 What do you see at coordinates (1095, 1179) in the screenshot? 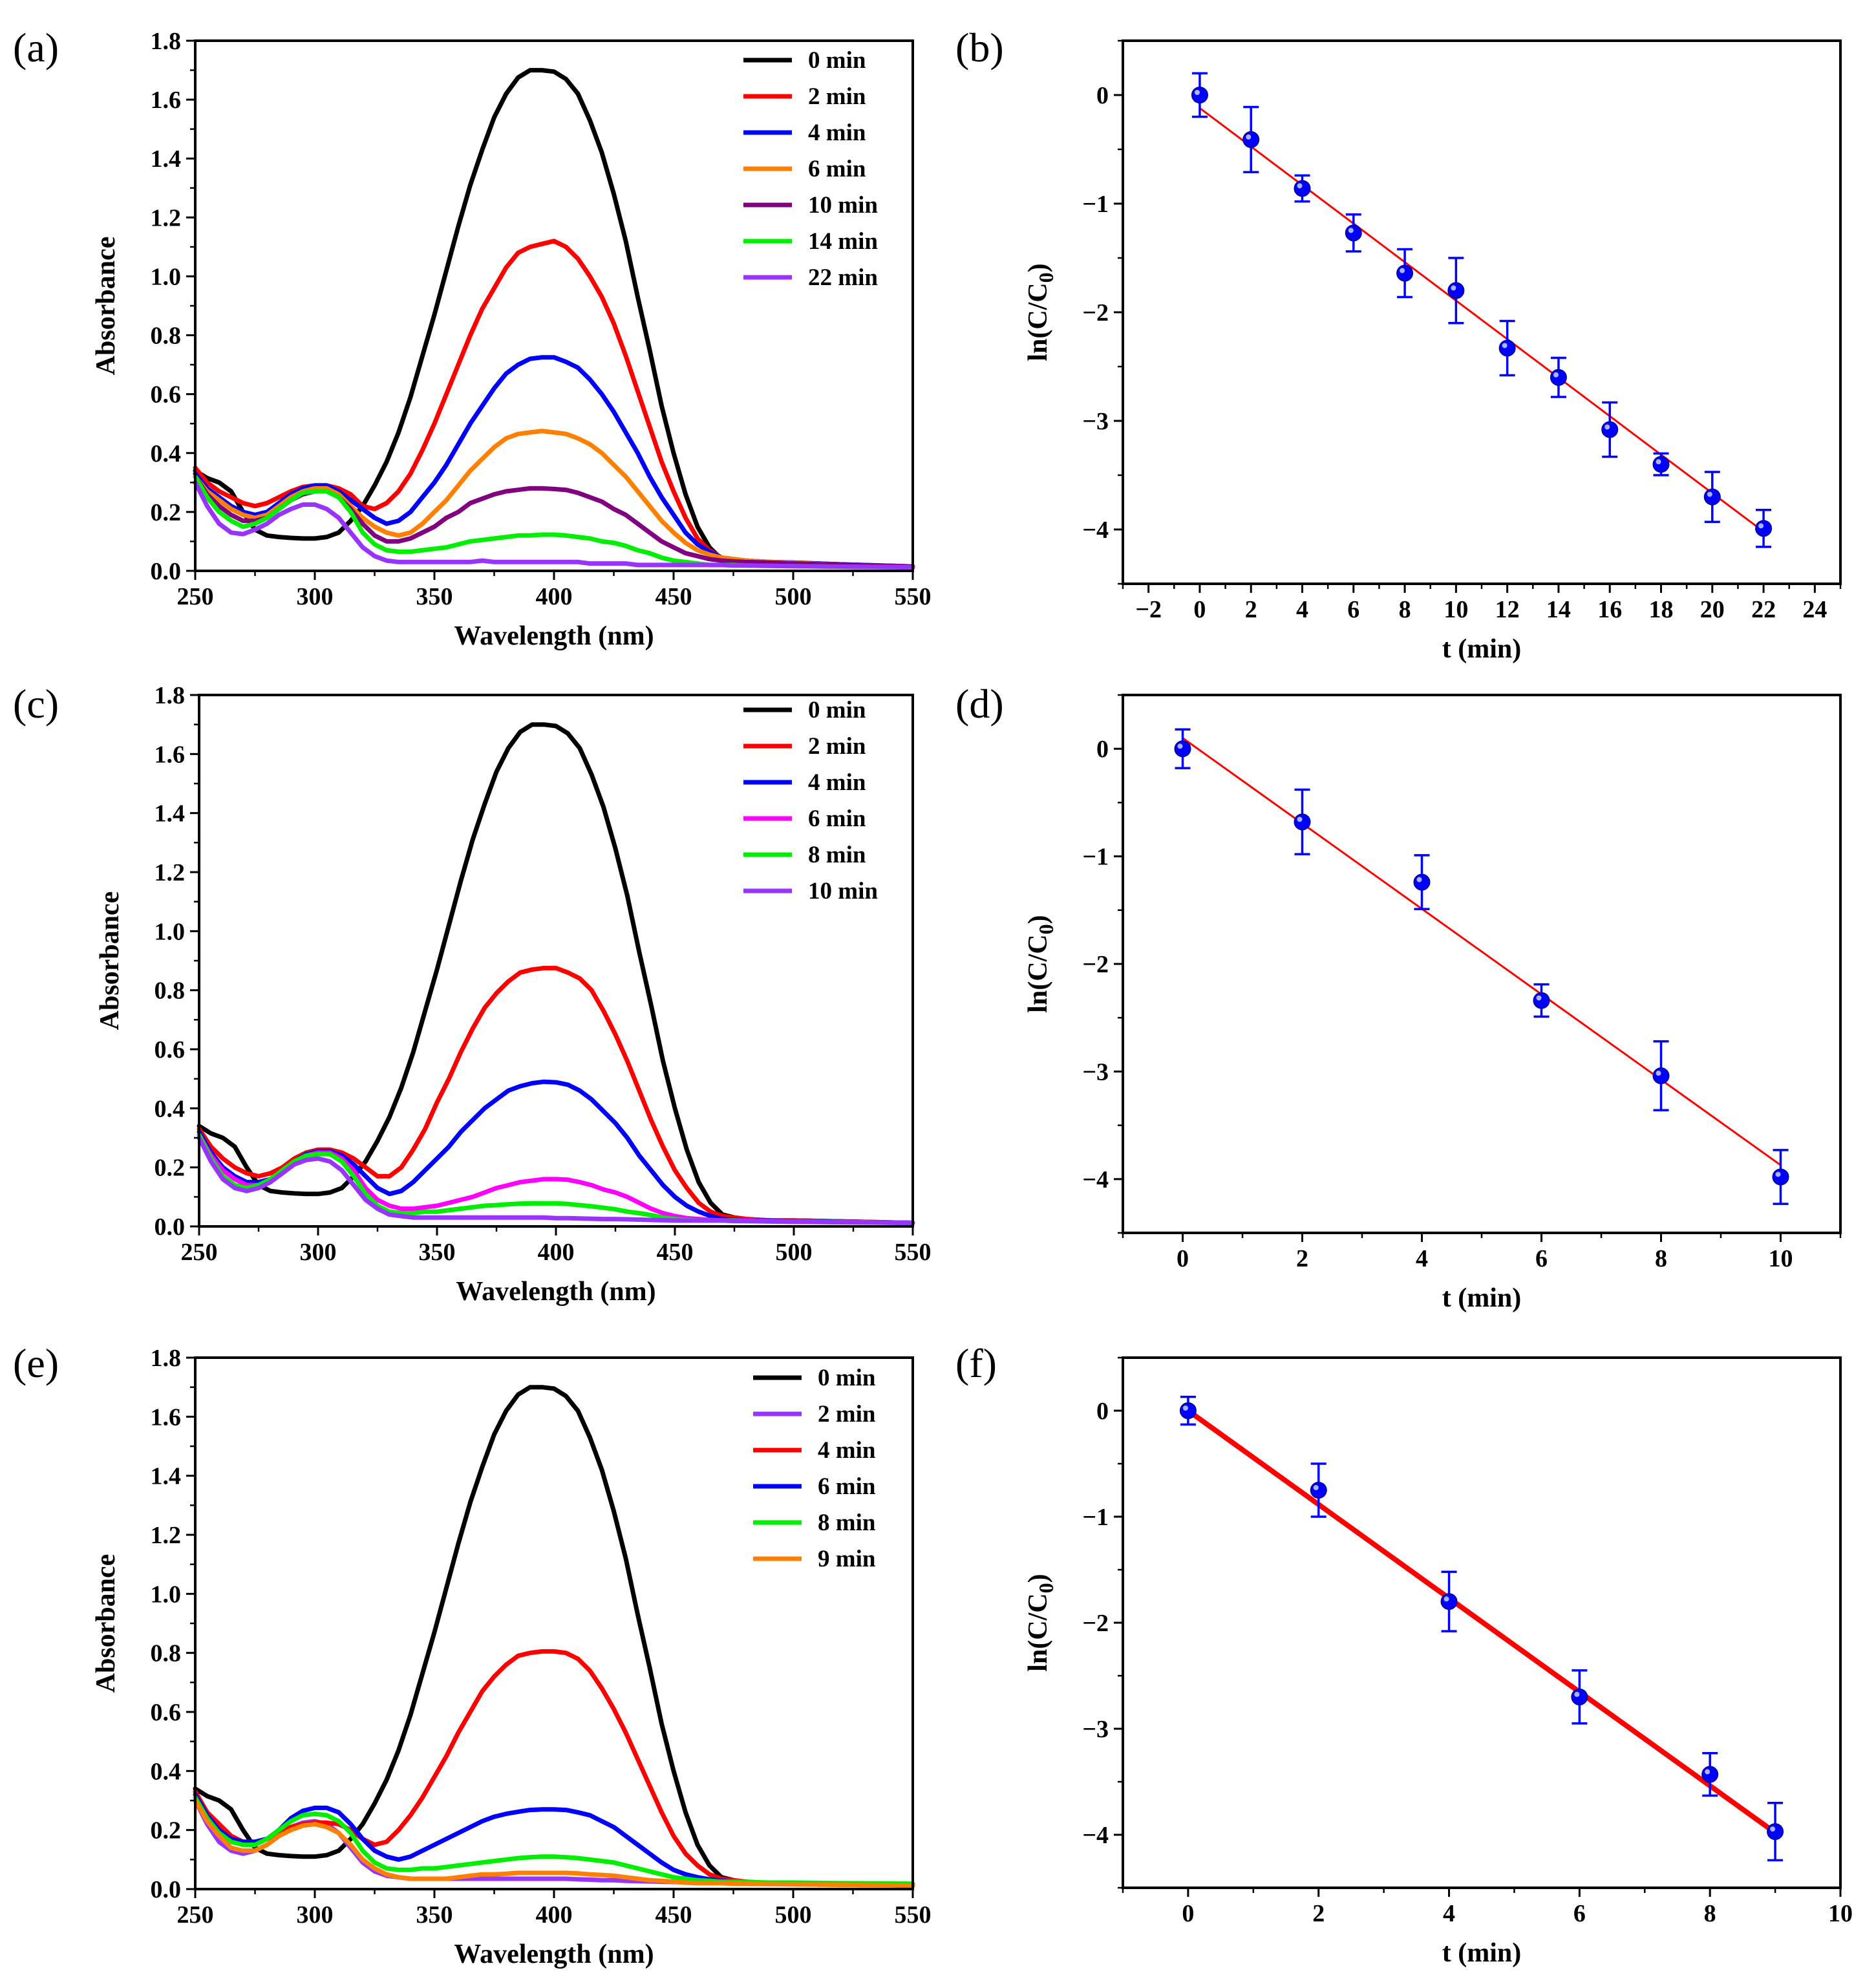
I see `y-tick-label: −4` at bounding box center [1095, 1179].